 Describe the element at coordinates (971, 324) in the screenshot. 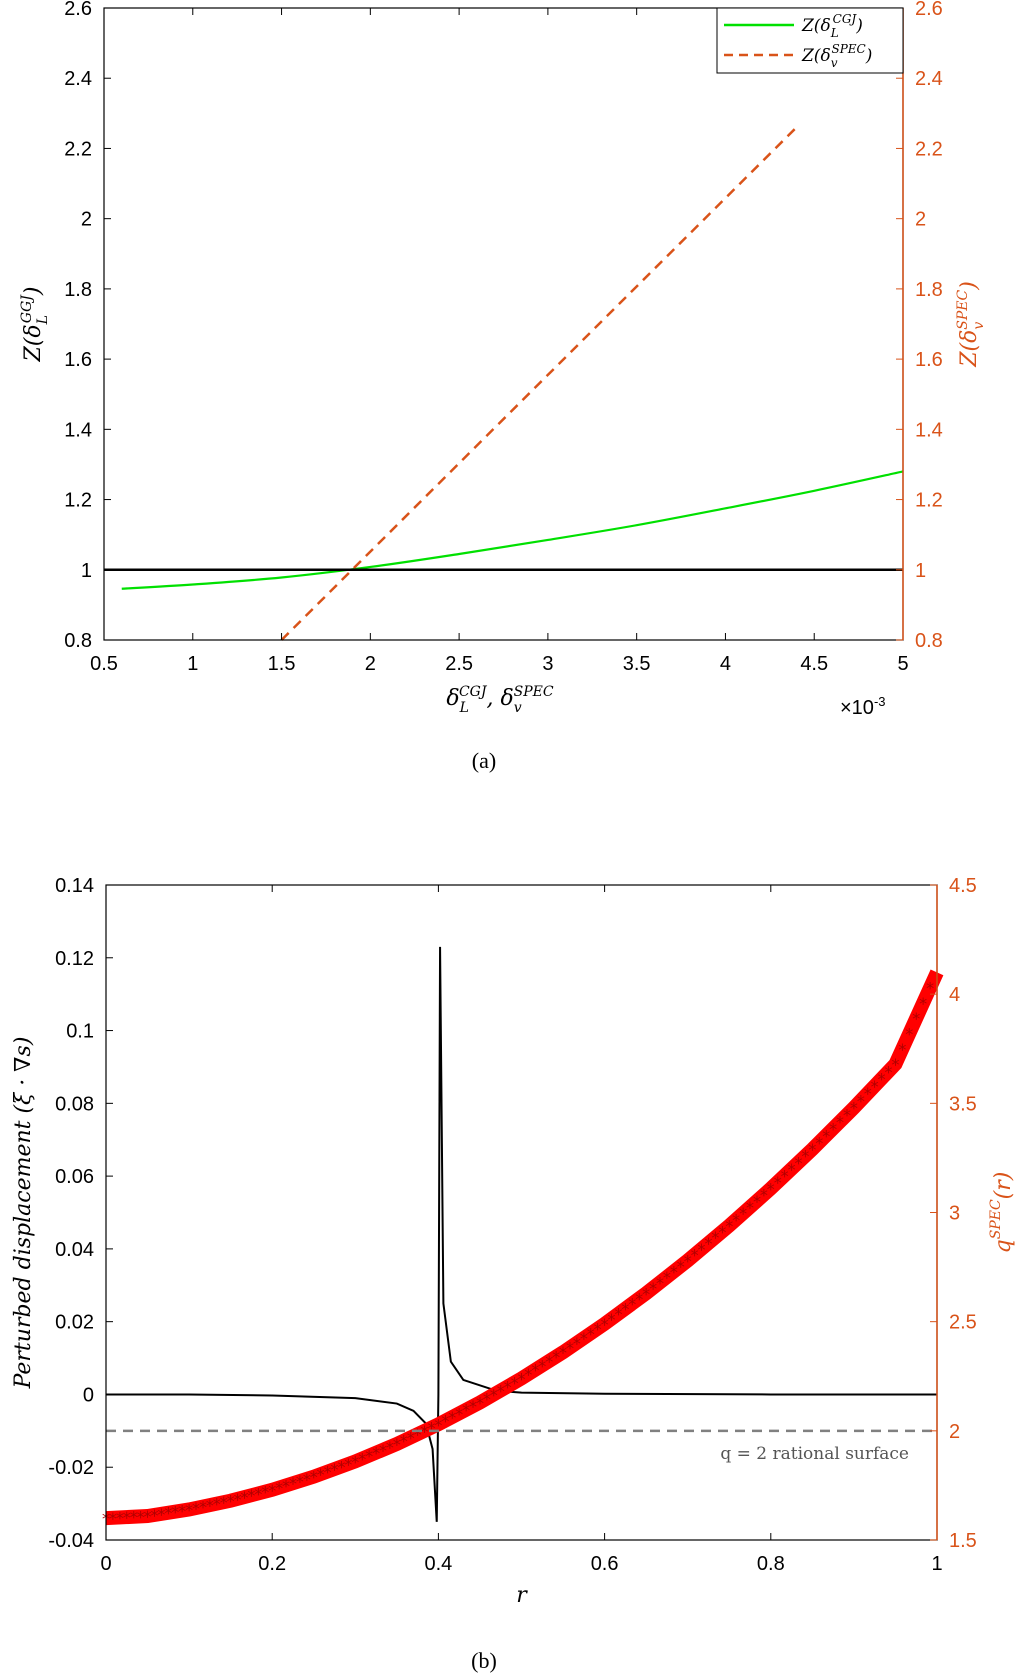

I see `panel-a-right-y-axis-label: Z(δvSPEC)` at that location.